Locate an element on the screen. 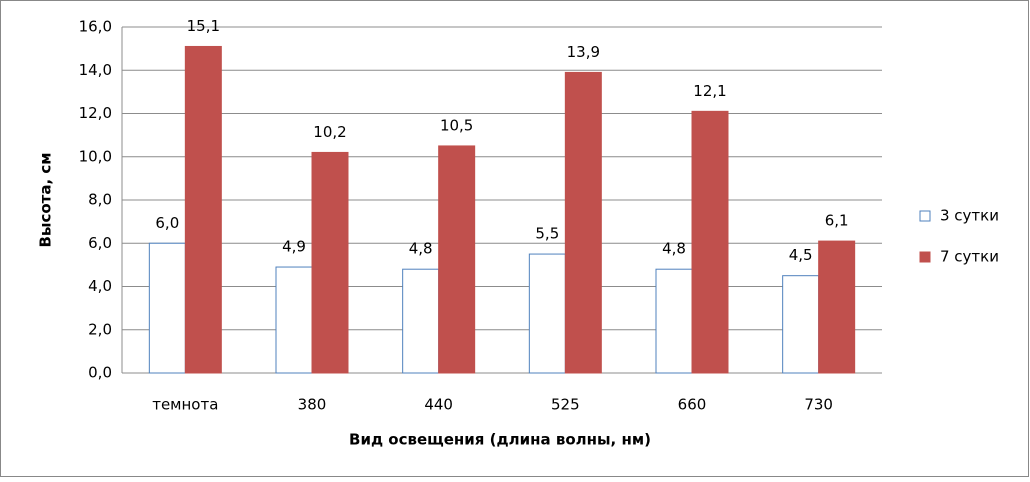  legend-label: 7 сутки is located at coordinates (969, 257).